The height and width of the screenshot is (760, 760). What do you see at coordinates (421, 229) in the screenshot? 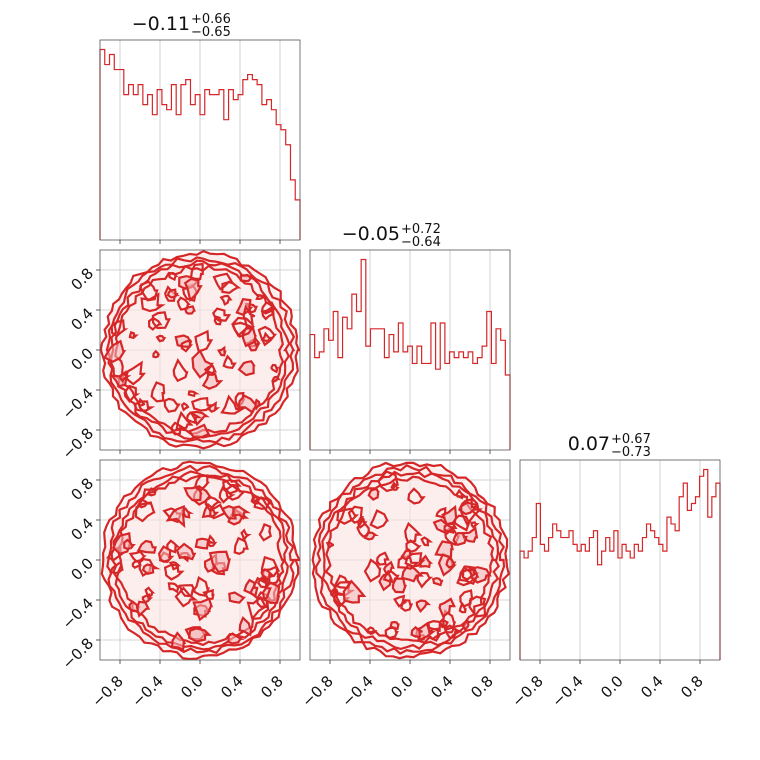
I see `title-upper: +0.72` at bounding box center [421, 229].